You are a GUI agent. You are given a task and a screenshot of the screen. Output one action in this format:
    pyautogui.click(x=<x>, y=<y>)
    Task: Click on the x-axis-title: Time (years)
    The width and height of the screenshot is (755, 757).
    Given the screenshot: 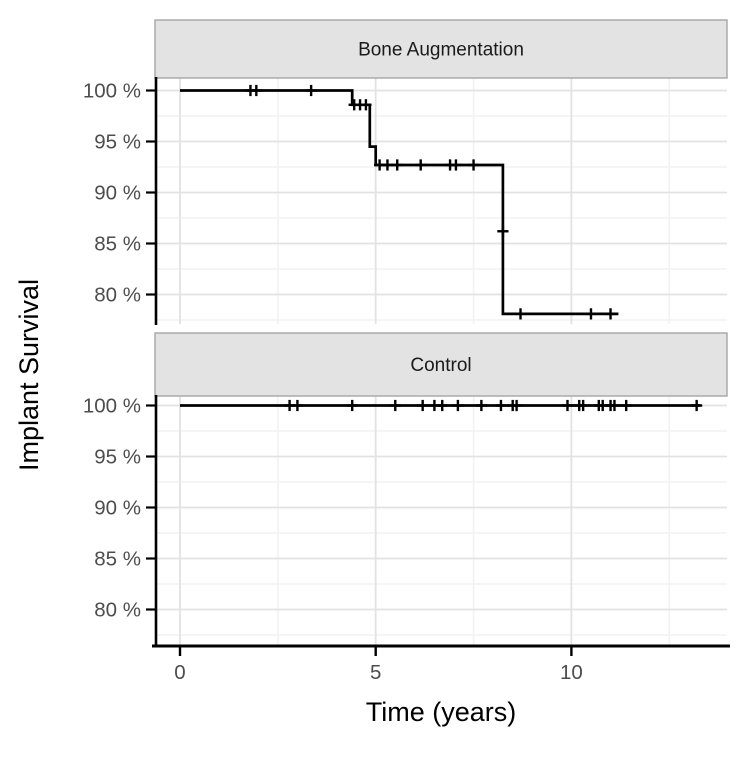 What is the action you would take?
    pyautogui.click(x=441, y=712)
    